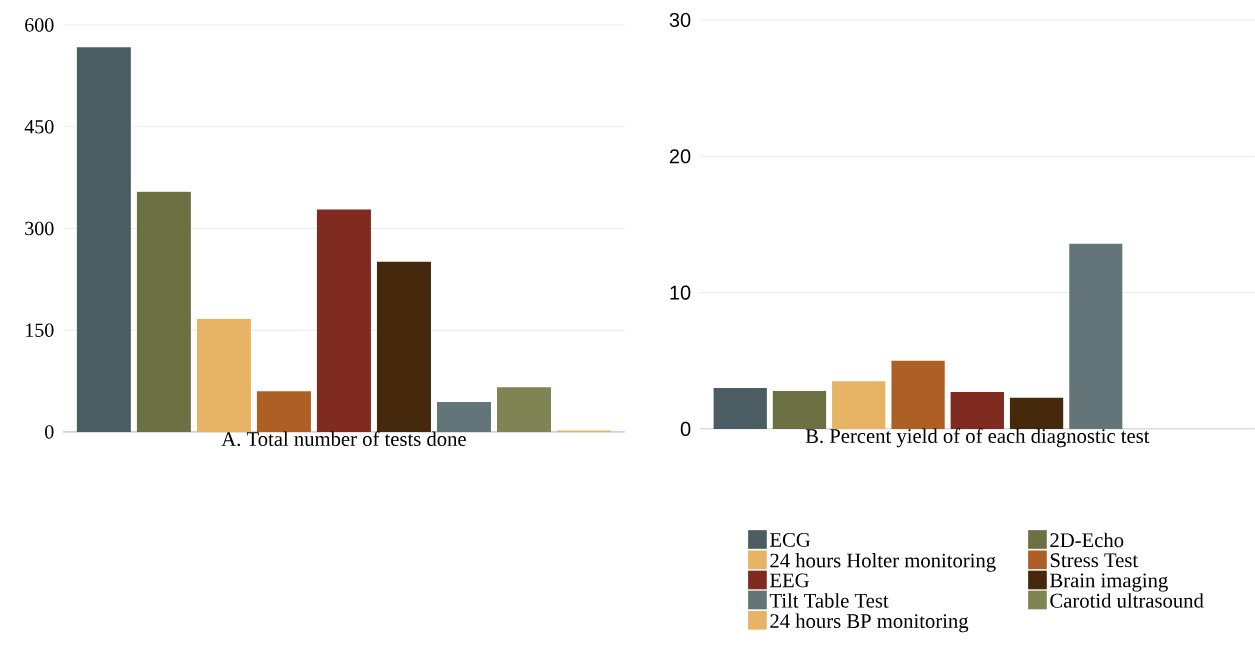 Image resolution: width=1255 pixels, height=656 pixels. What do you see at coordinates (680, 156) in the screenshot?
I see `y-tick-label: 20` at bounding box center [680, 156].